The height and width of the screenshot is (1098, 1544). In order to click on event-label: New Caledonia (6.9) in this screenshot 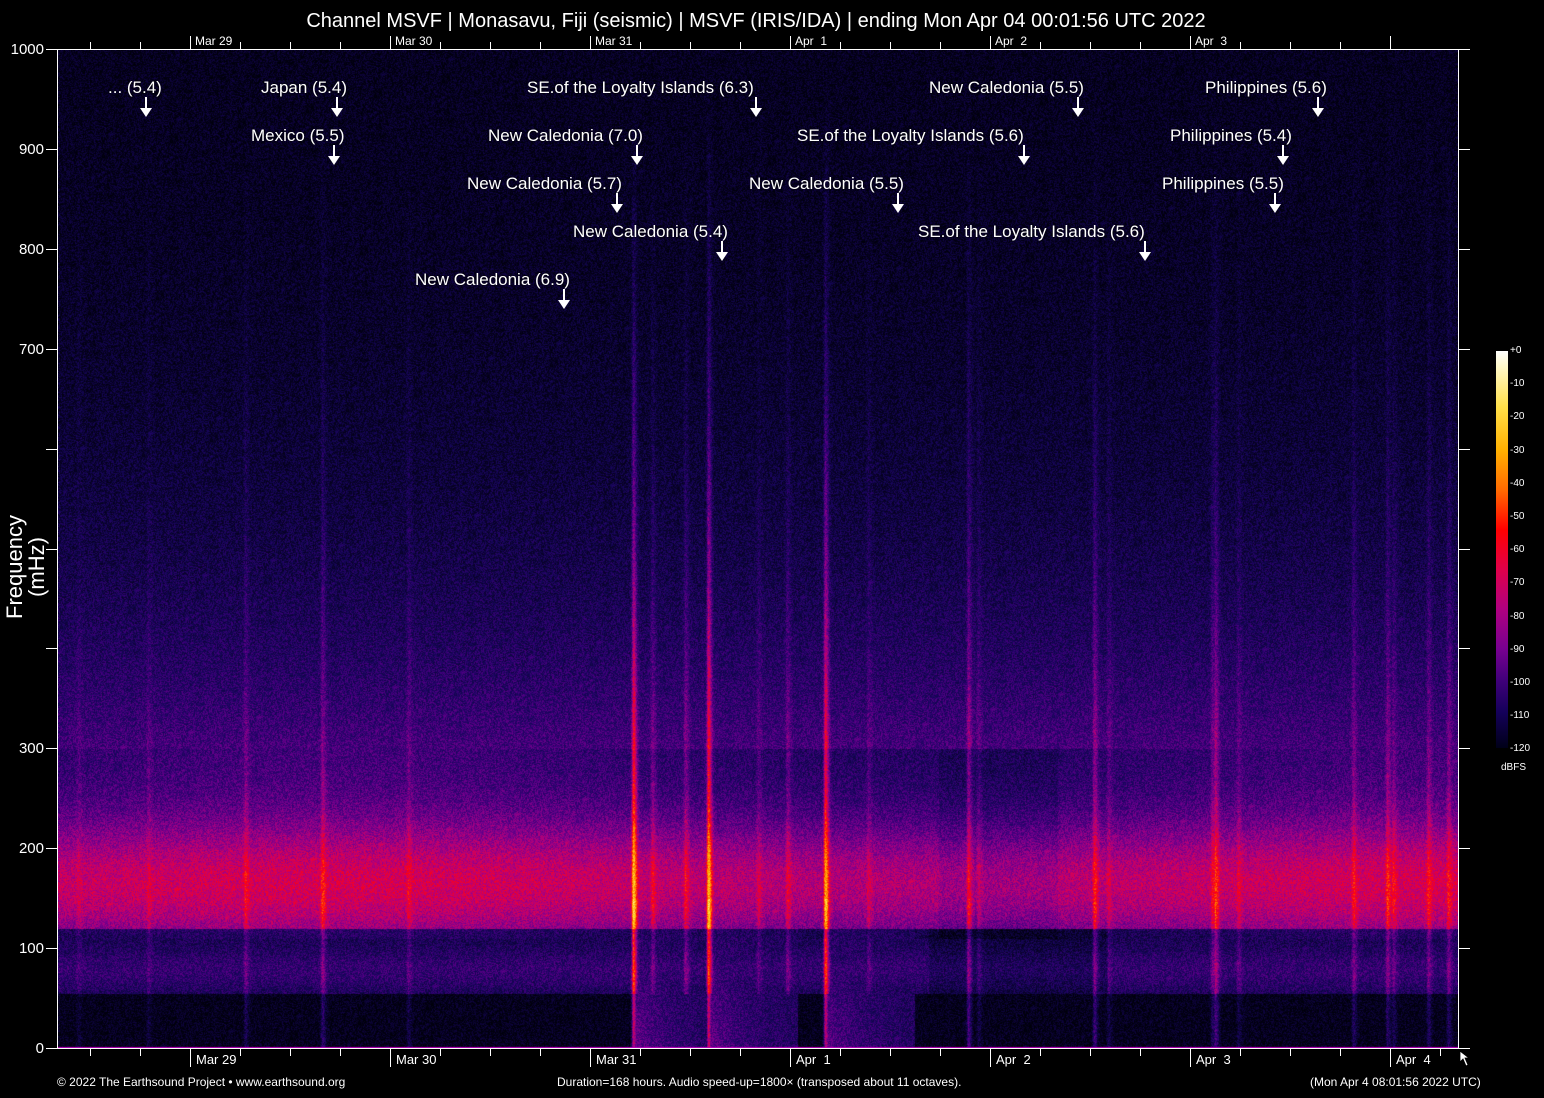, I will do `click(492, 279)`.